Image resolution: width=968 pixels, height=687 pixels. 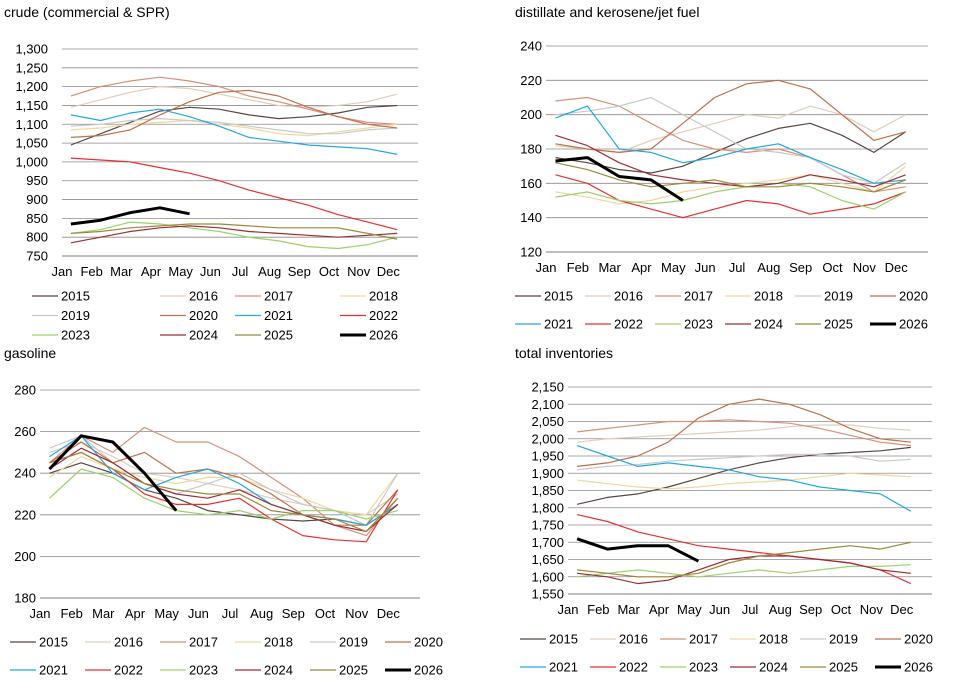 I want to click on y-tick-label: 2,150, so click(x=547, y=387).